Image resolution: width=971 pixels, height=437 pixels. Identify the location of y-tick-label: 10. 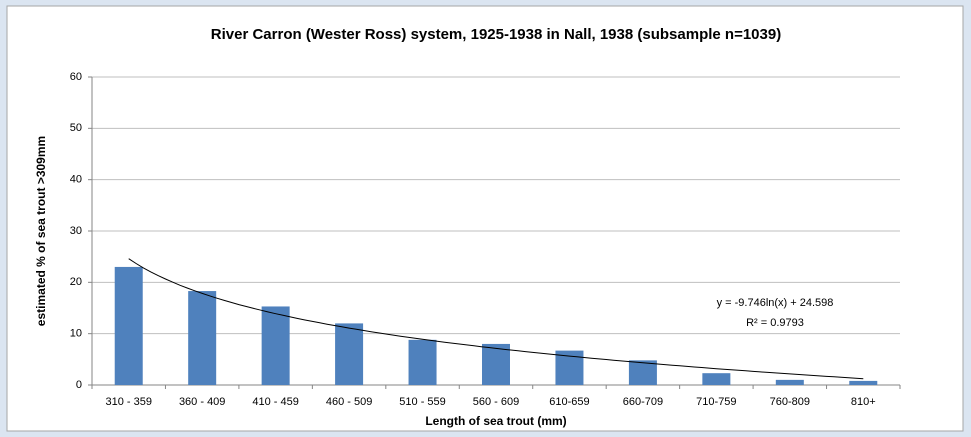
(76, 334).